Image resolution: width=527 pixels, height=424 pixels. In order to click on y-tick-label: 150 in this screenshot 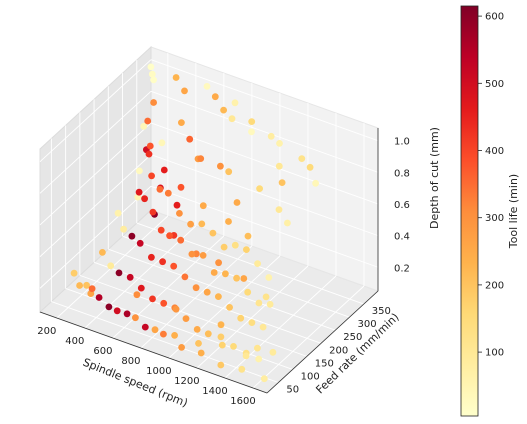, I will do `click(324, 363)`.